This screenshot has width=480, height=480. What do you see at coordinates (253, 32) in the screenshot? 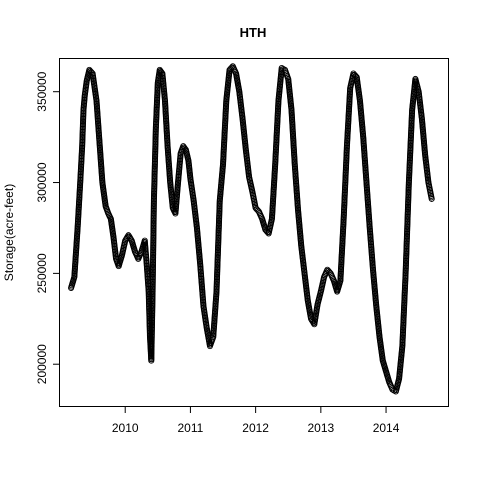
I see `chart-title: HTH` at bounding box center [253, 32].